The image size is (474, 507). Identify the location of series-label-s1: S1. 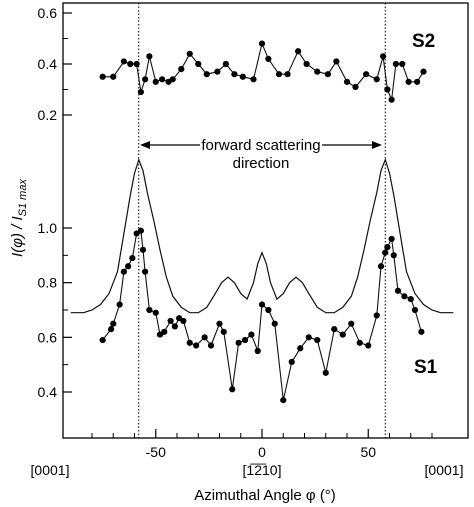
(426, 367).